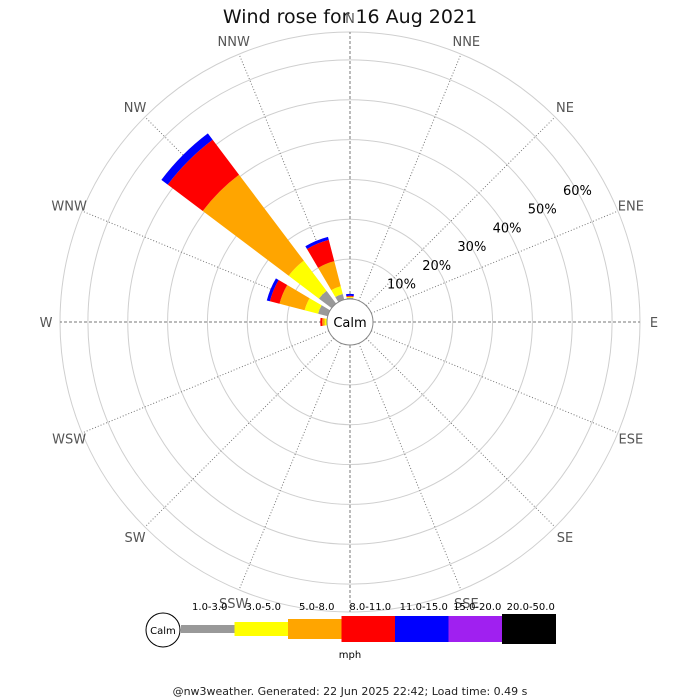  I want to click on spoke-wnw, so click(205, 262).